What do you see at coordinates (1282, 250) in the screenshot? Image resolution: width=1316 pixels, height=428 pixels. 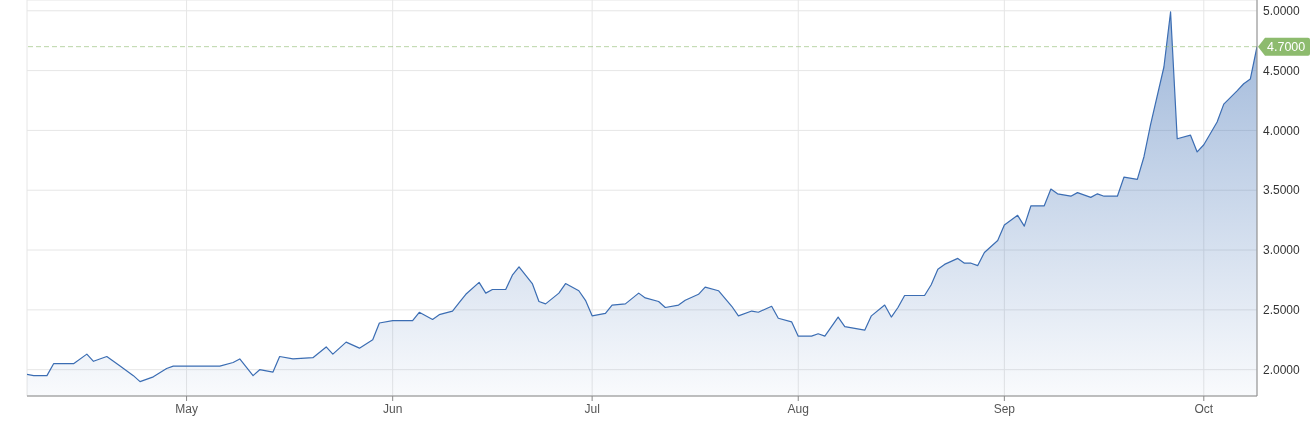 I see `y-tick-label: 3.0000` at bounding box center [1282, 250].